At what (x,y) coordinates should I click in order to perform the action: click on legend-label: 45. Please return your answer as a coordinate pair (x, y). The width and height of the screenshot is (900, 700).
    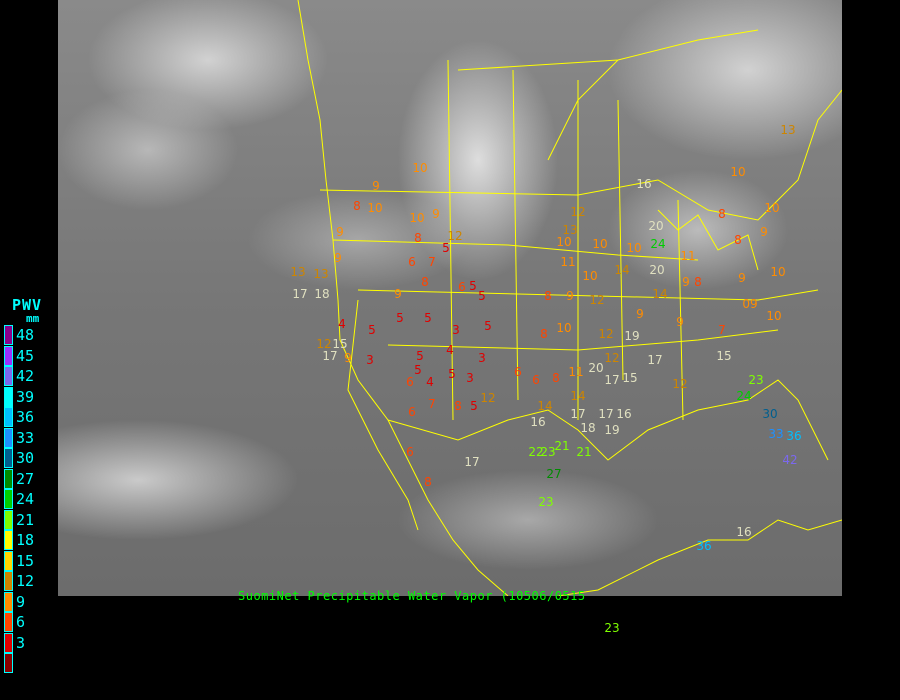
    Looking at the image, I should click on (25, 355).